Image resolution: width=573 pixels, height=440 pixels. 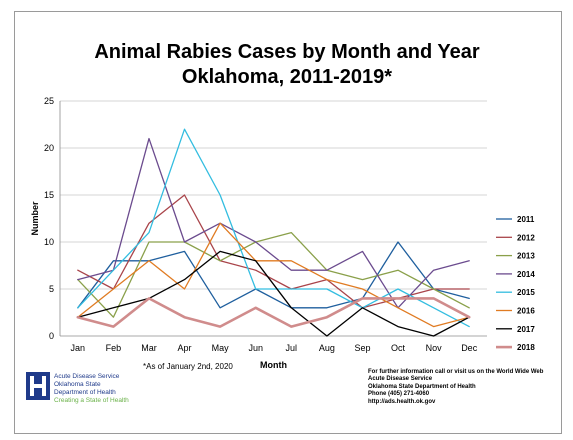 What do you see at coordinates (398, 348) in the screenshot?
I see `x-tick-label: Oct` at bounding box center [398, 348].